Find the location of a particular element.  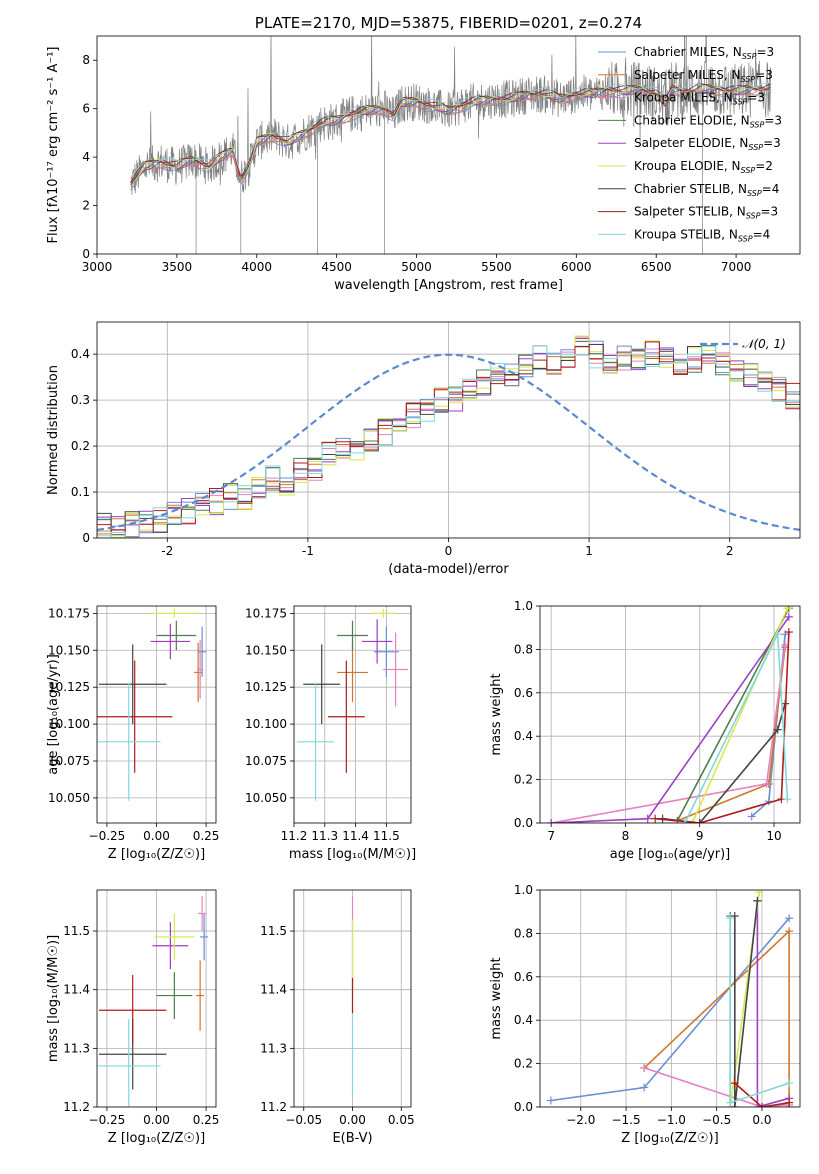

x-tick-label: 9 is located at coordinates (700, 836).